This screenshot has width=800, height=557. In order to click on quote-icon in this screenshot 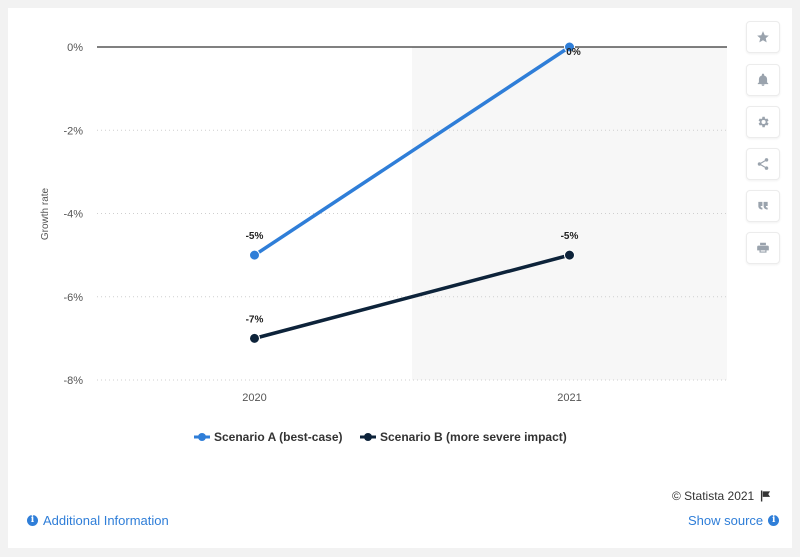, I will do `click(763, 205)`.